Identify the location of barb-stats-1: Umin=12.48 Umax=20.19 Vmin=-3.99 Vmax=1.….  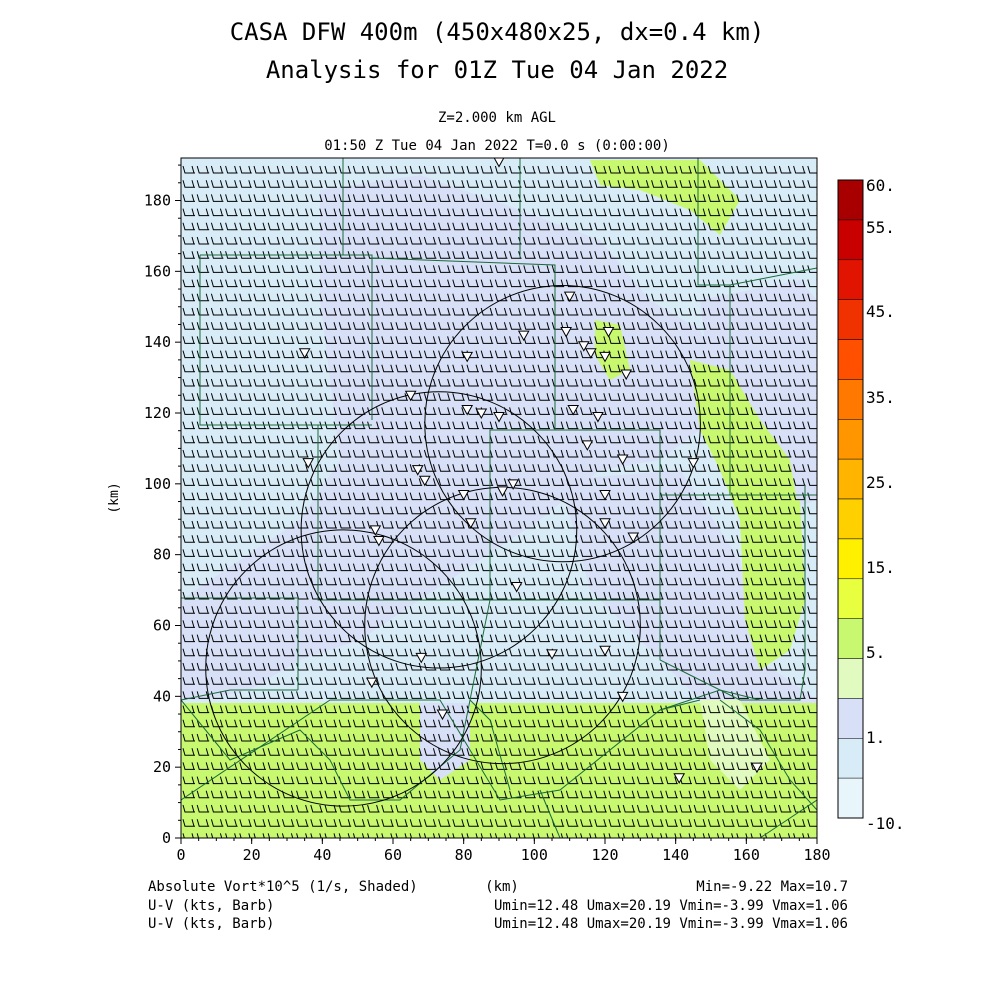
(671, 906).